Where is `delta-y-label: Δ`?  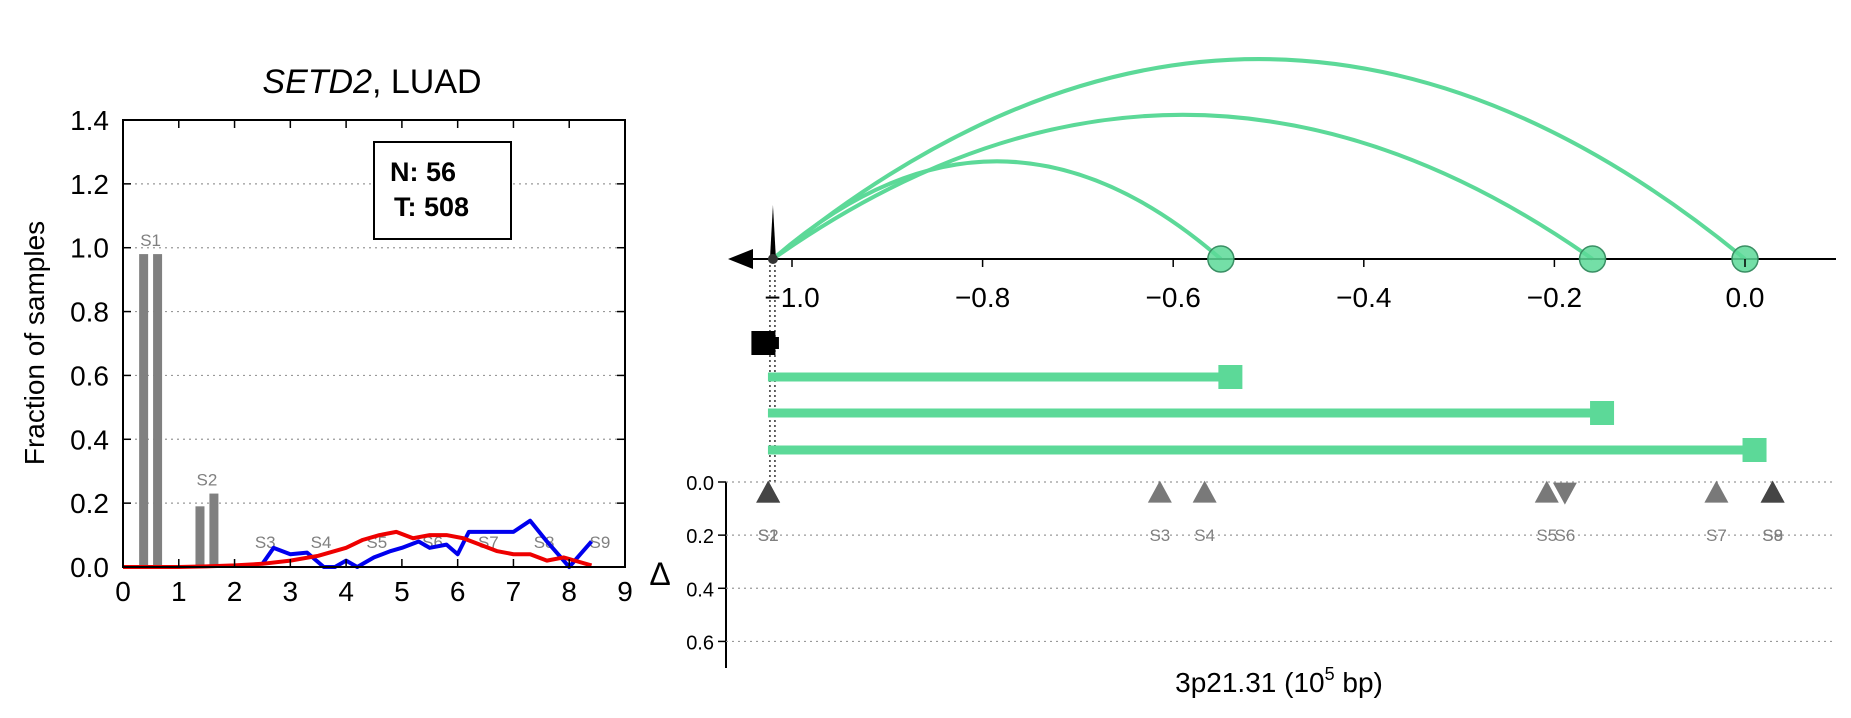 delta-y-label: Δ is located at coordinates (659, 574).